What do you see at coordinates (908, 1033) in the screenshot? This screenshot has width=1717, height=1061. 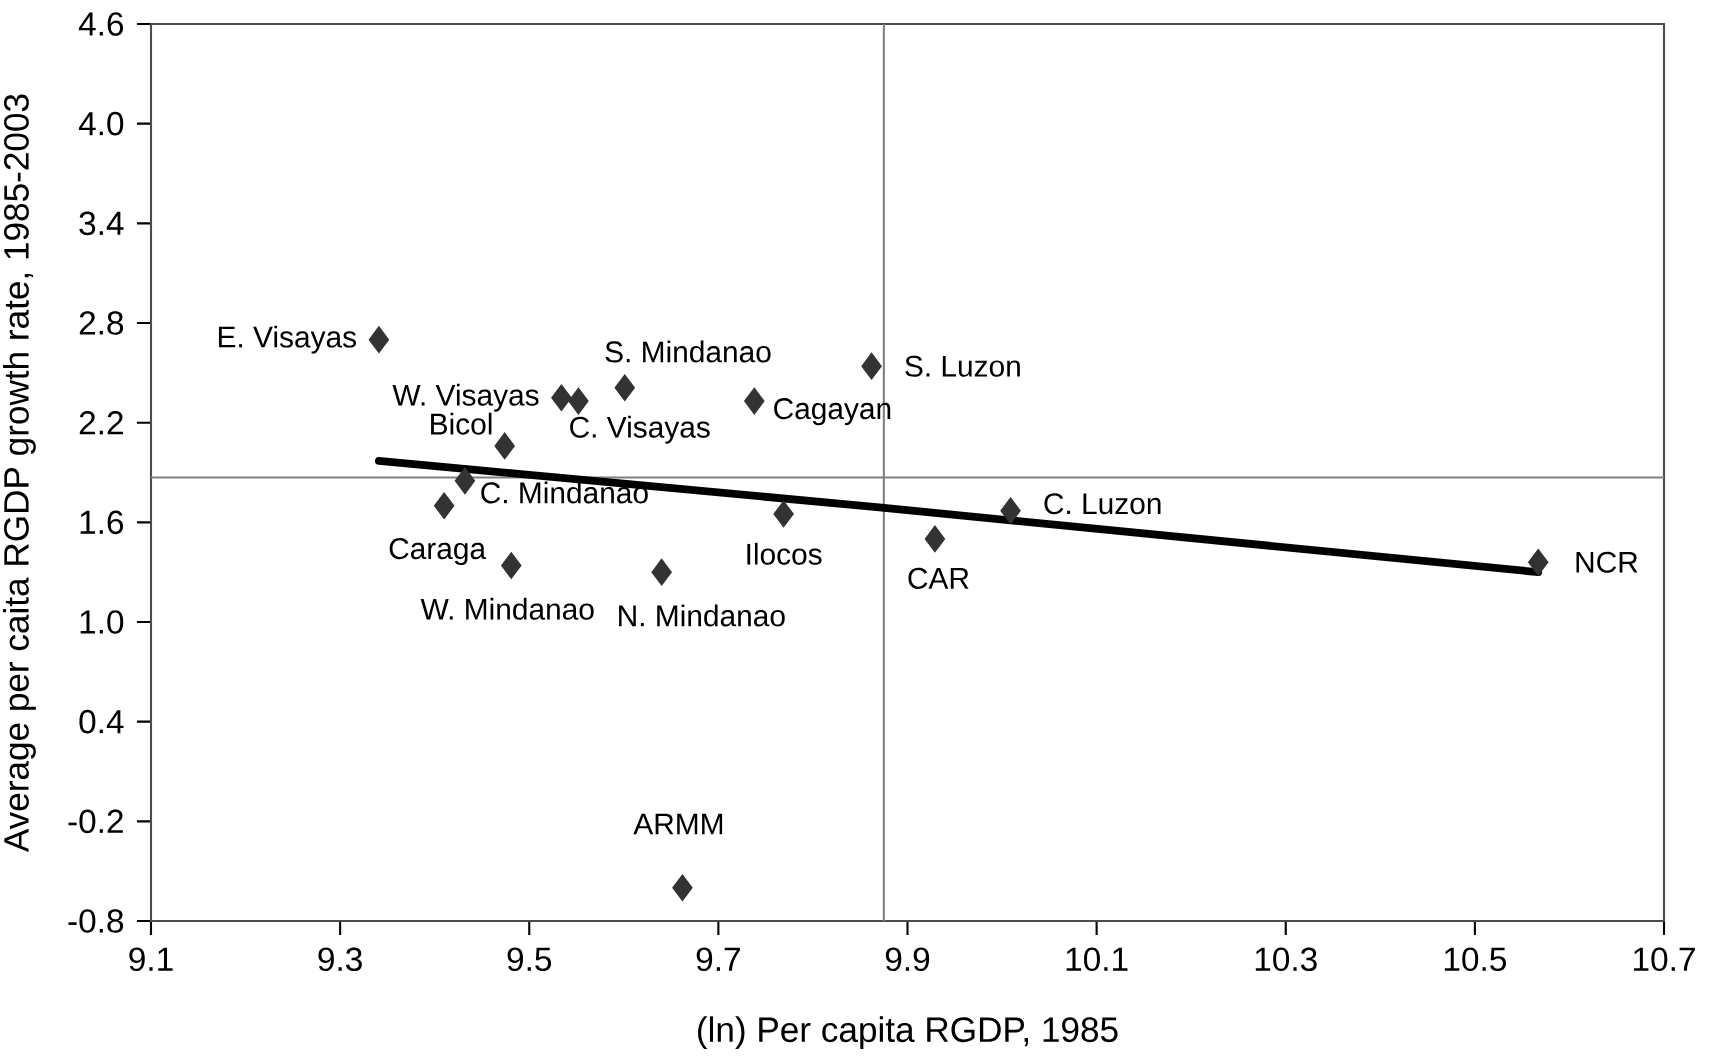 I see `x-axis-title: (ln) Per capita RGDP, 1985` at bounding box center [908, 1033].